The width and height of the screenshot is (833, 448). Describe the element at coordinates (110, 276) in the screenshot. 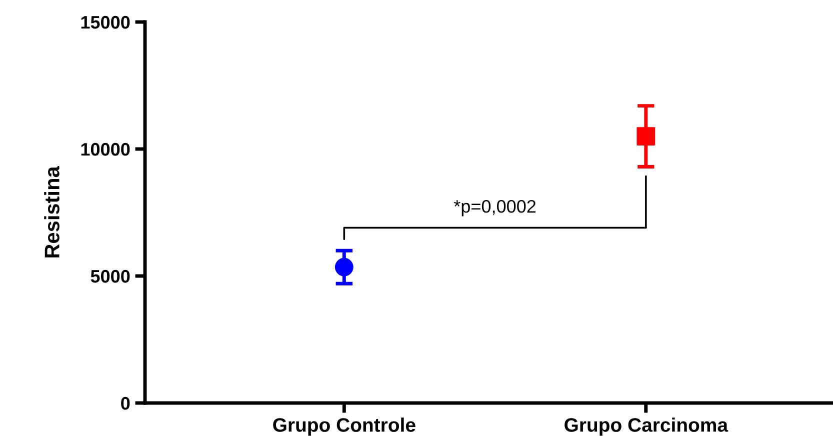

I see `y-tick-label: 5000` at that location.